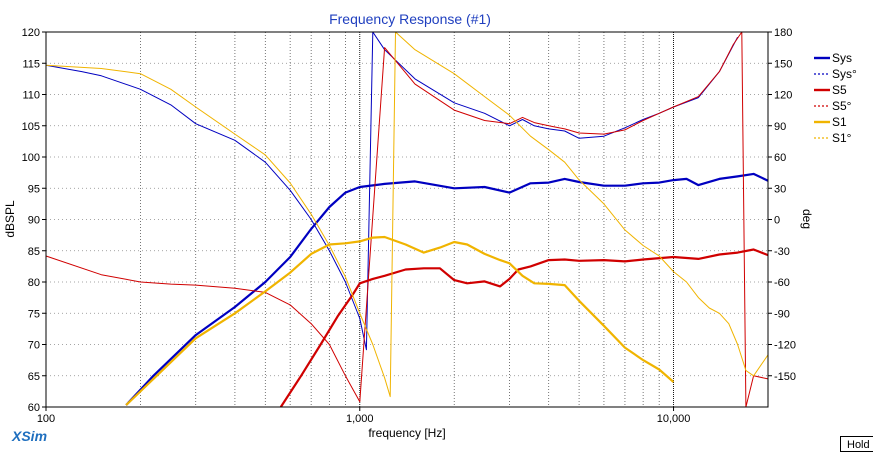 The width and height of the screenshot is (873, 453). What do you see at coordinates (406, 433) in the screenshot?
I see `x-axis-label: frequency [Hz]` at bounding box center [406, 433].